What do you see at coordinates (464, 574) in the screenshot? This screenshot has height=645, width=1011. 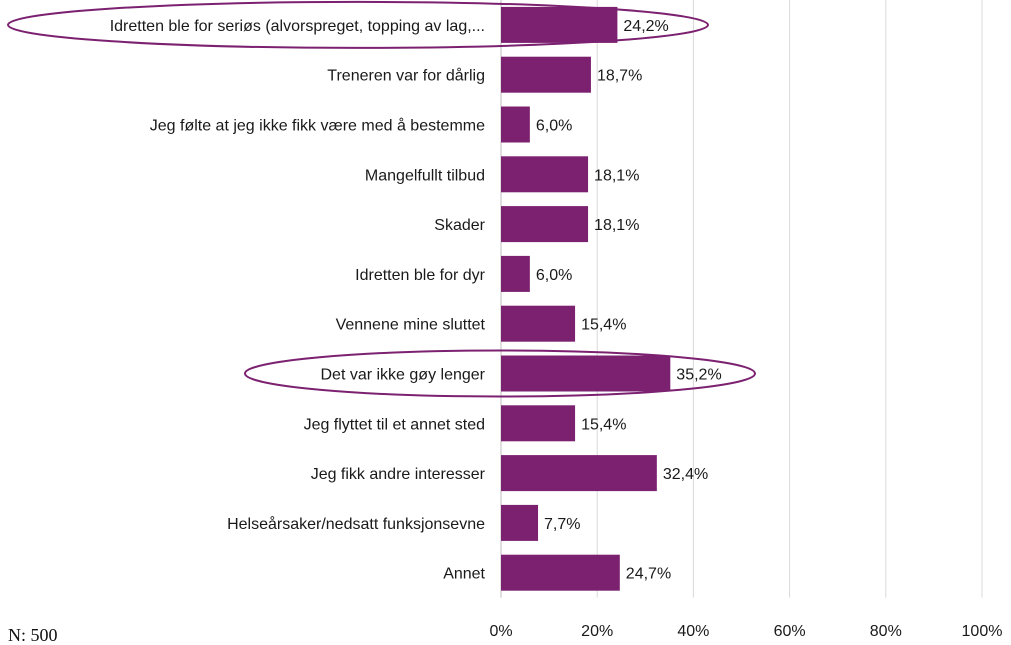 I see `category-label: Annet` at bounding box center [464, 574].